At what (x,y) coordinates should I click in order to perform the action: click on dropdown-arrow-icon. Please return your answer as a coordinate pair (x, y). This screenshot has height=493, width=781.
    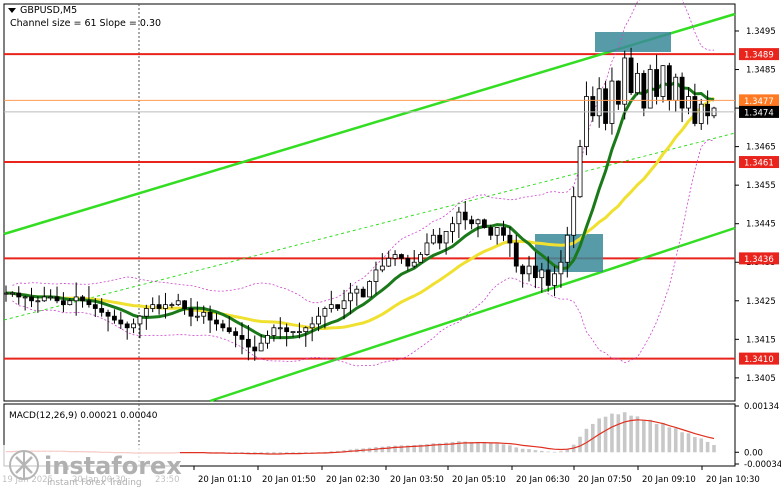
    Looking at the image, I should click on (12, 10).